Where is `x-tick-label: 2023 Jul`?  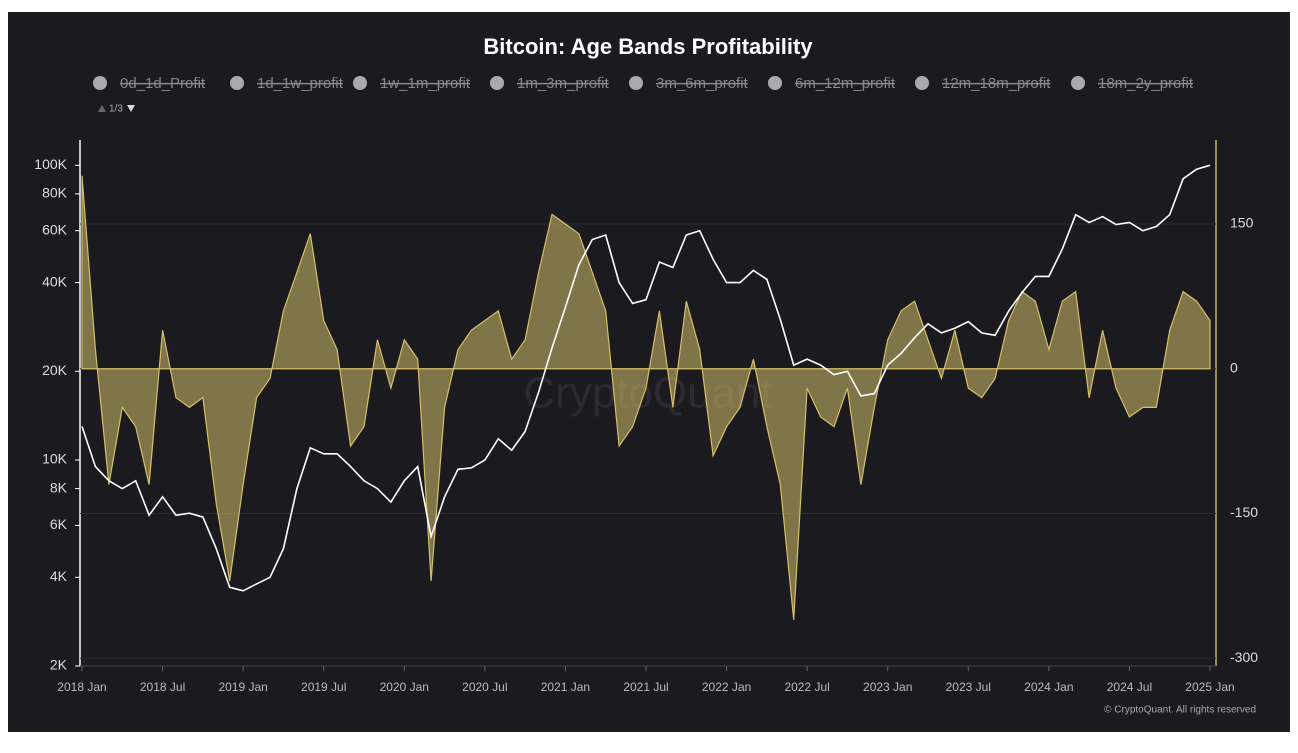 x-tick-label: 2023 Jul is located at coordinates (968, 687).